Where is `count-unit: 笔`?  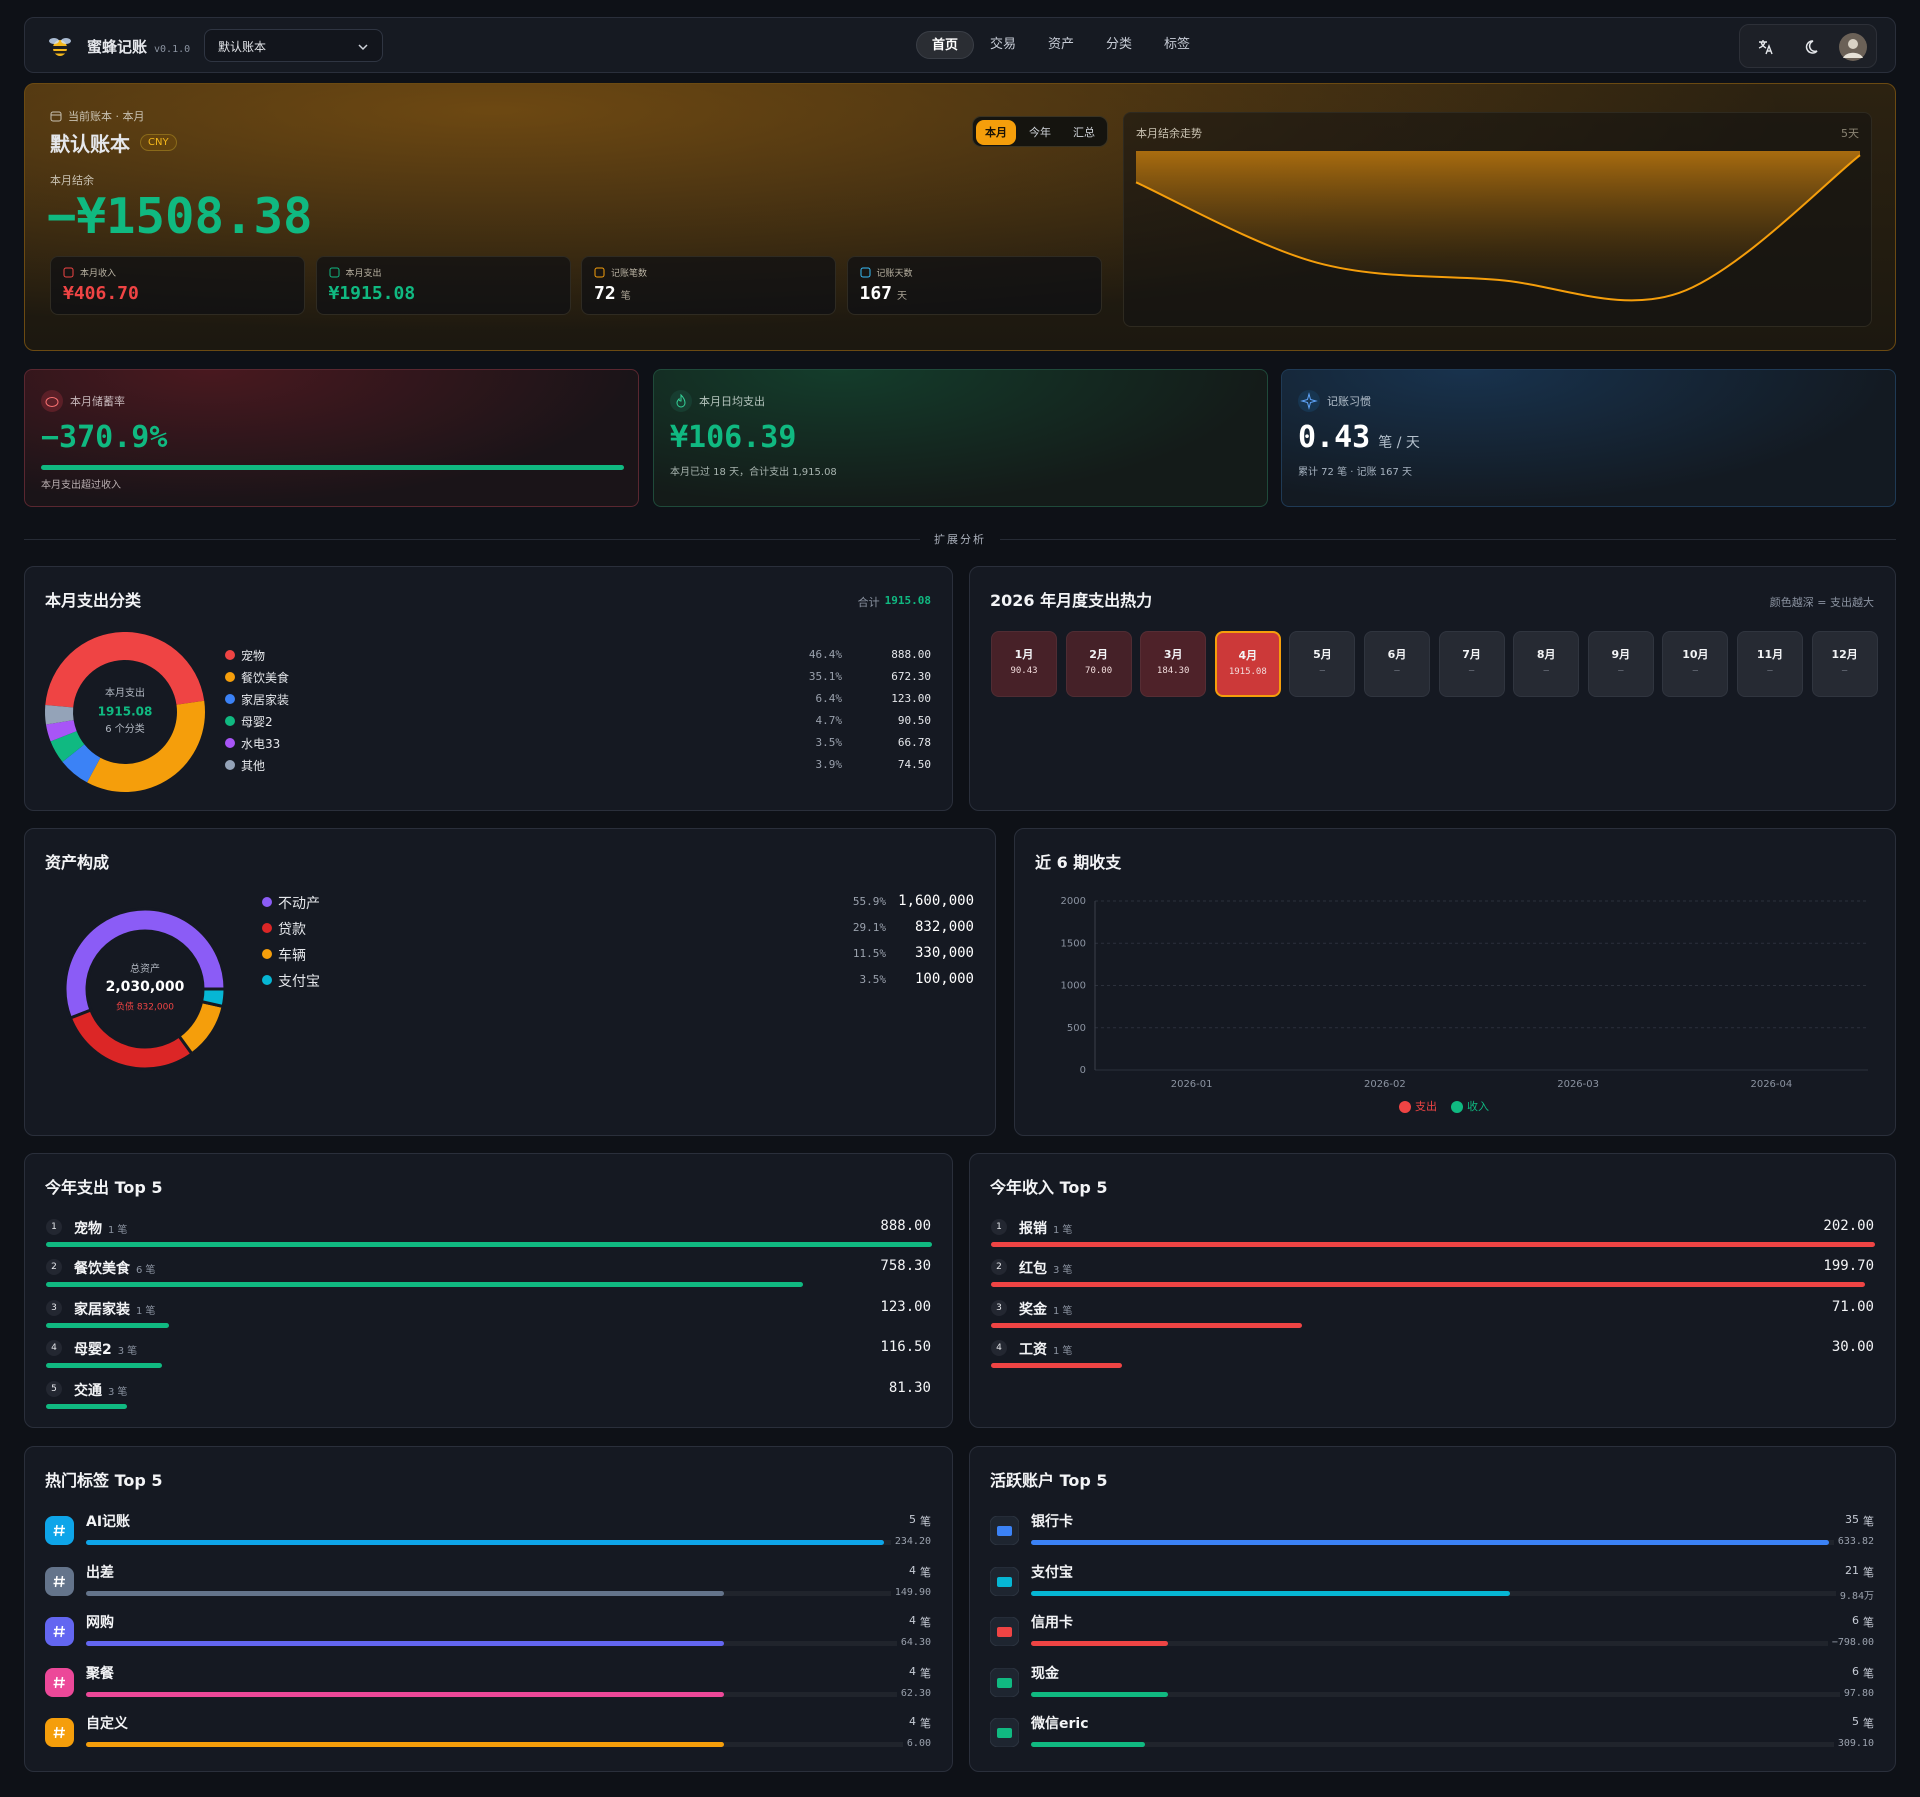
count-unit: 笔 is located at coordinates (1868, 1521).